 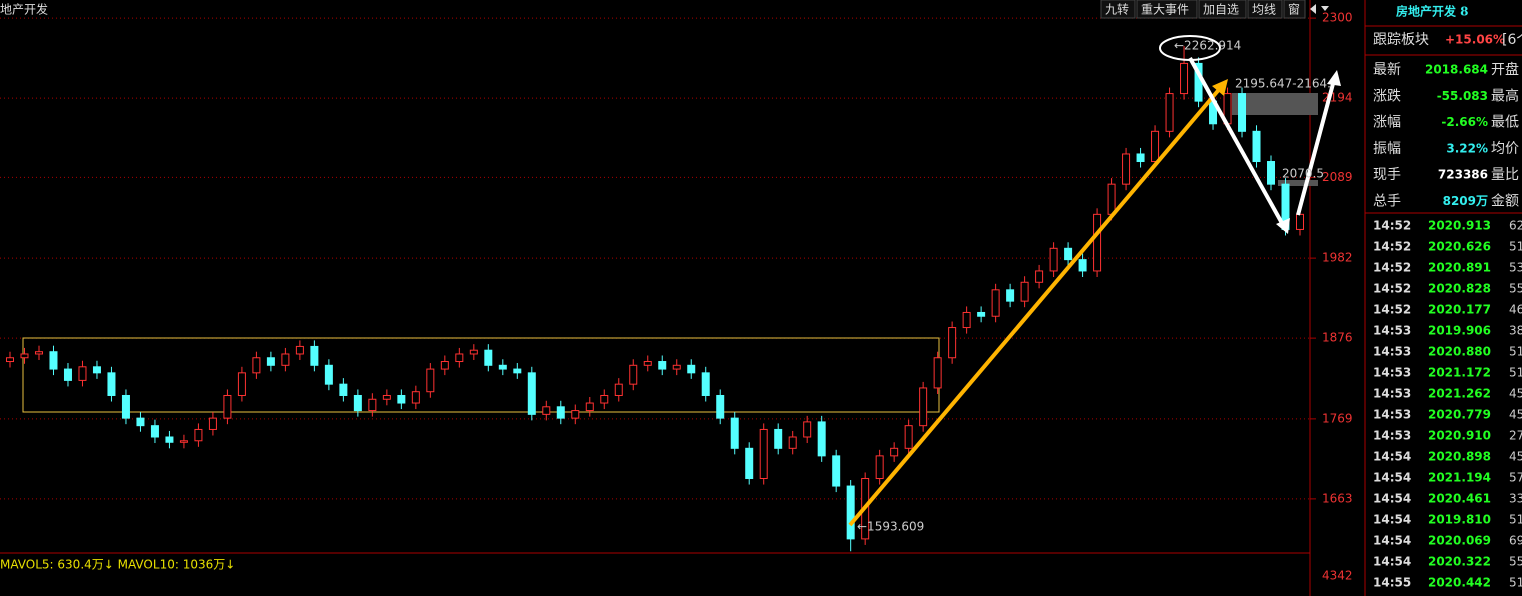 What do you see at coordinates (1337, 498) in the screenshot?
I see `y-tick-label: 1663` at bounding box center [1337, 498].